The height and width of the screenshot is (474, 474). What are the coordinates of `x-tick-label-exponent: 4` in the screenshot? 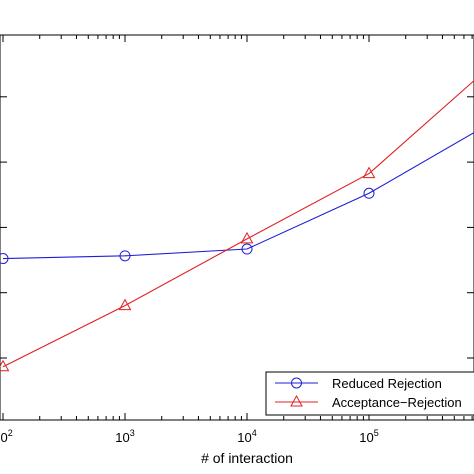 It's located at (254, 433).